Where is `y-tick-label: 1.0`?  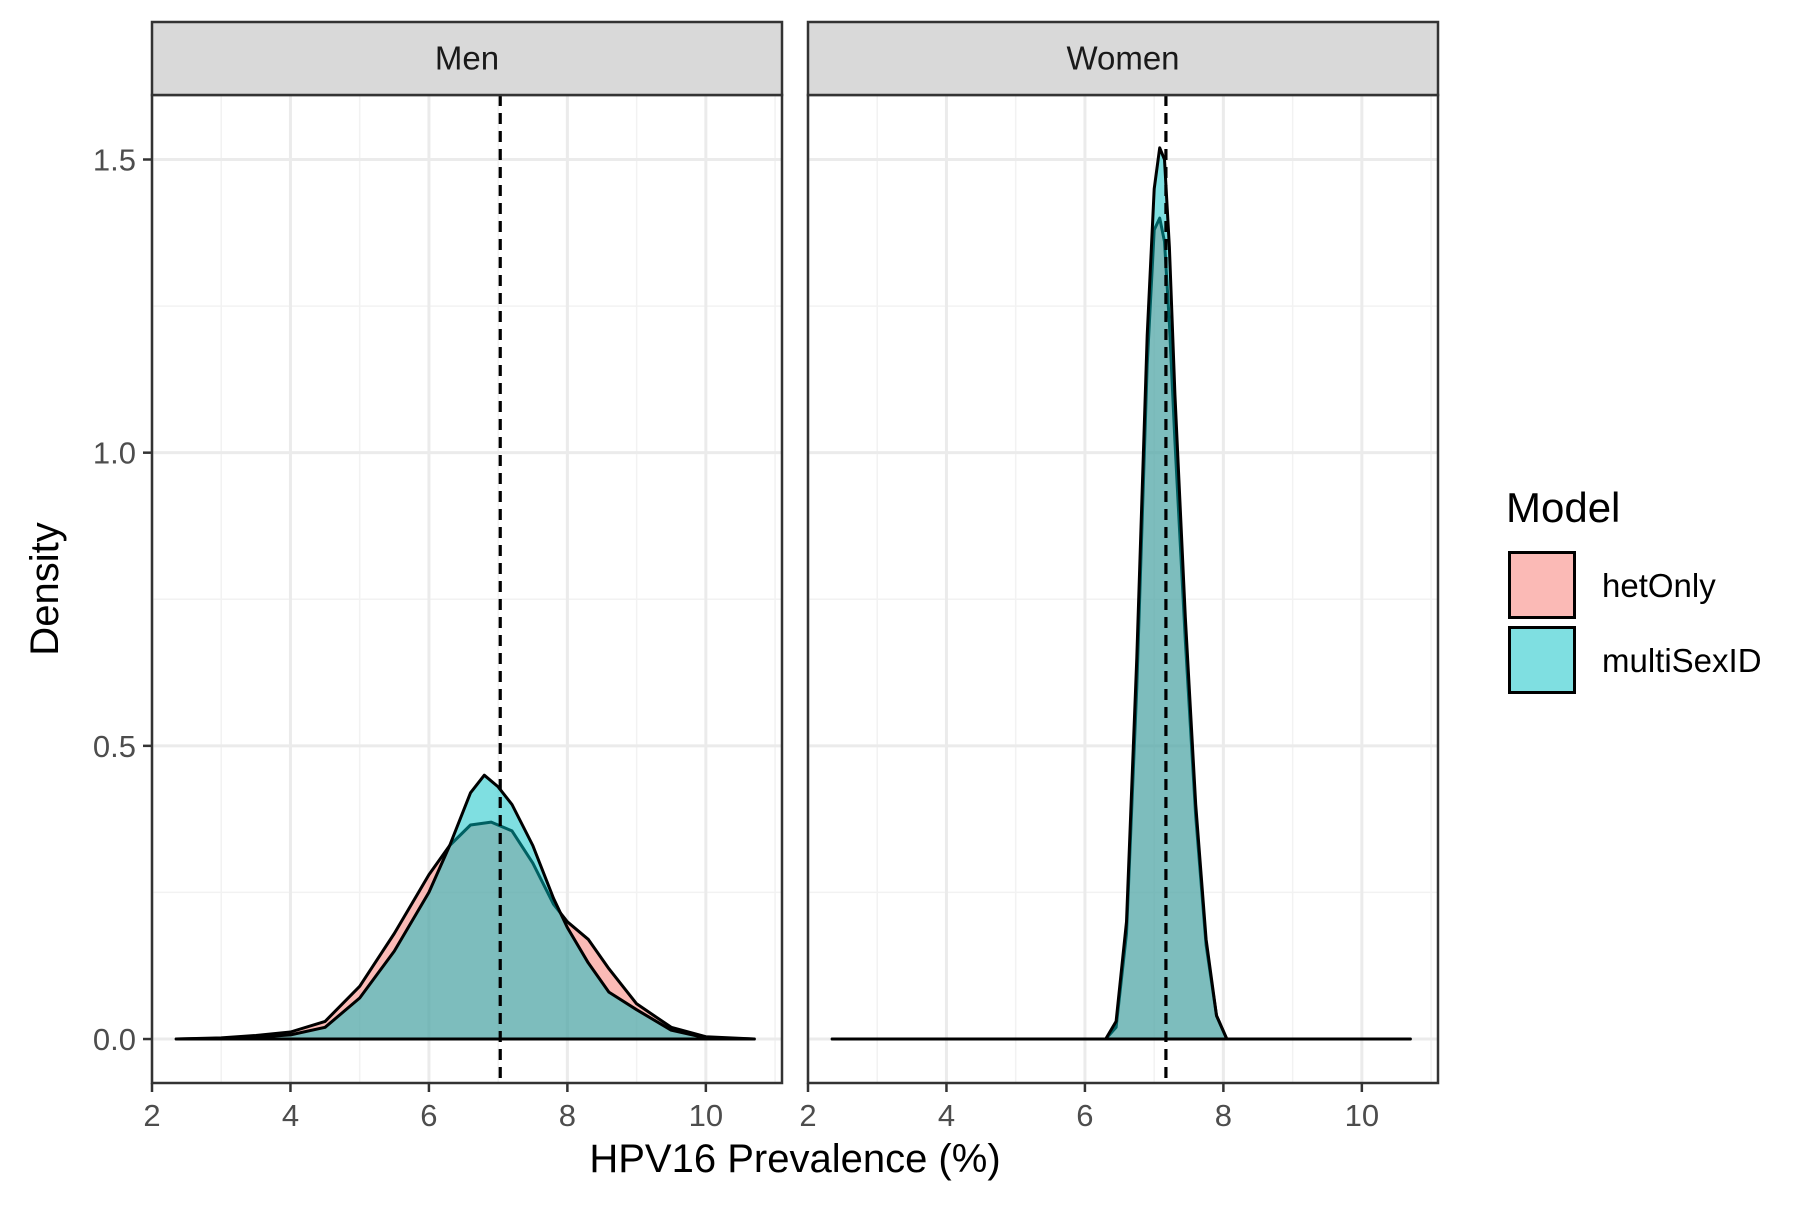
y-tick-label: 1.0 is located at coordinates (114, 453).